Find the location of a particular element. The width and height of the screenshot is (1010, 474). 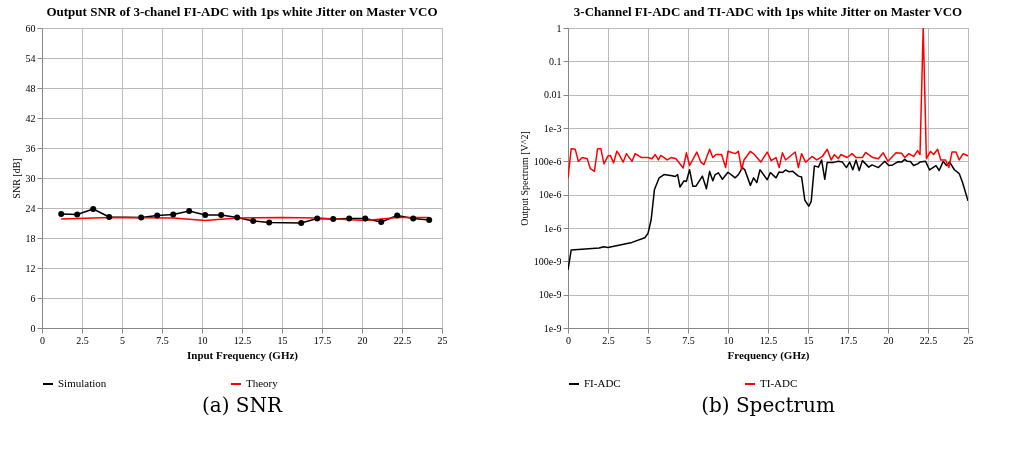

legend-label: TI-ADC is located at coordinates (779, 383).